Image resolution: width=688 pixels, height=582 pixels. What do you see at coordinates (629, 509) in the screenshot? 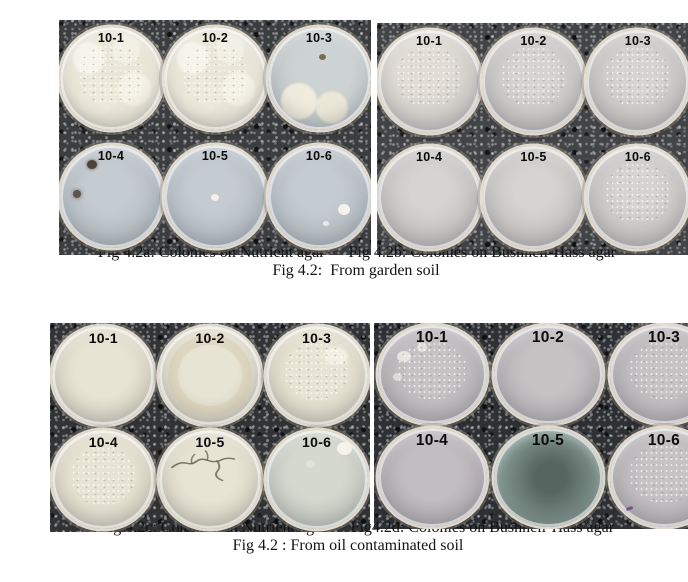
I see `pen-mark` at bounding box center [629, 509].